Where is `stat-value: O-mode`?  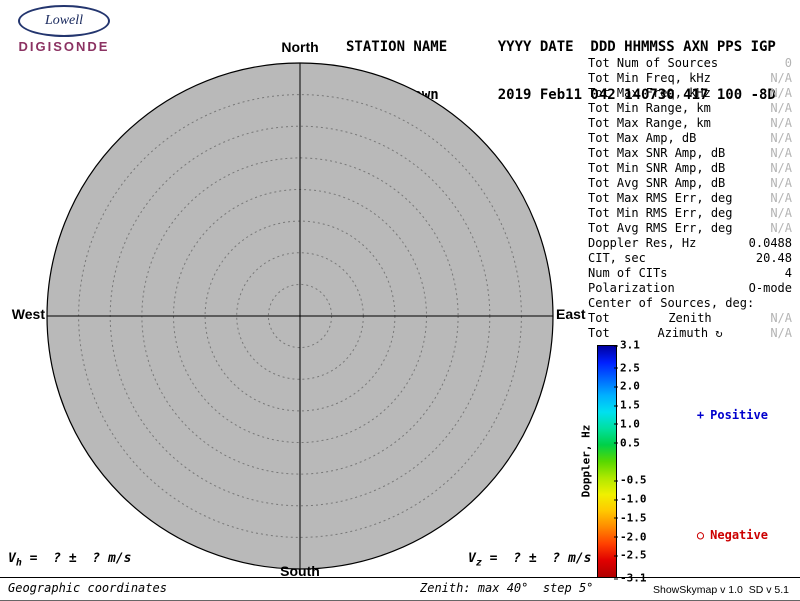
stat-value: O-mode is located at coordinates (770, 288).